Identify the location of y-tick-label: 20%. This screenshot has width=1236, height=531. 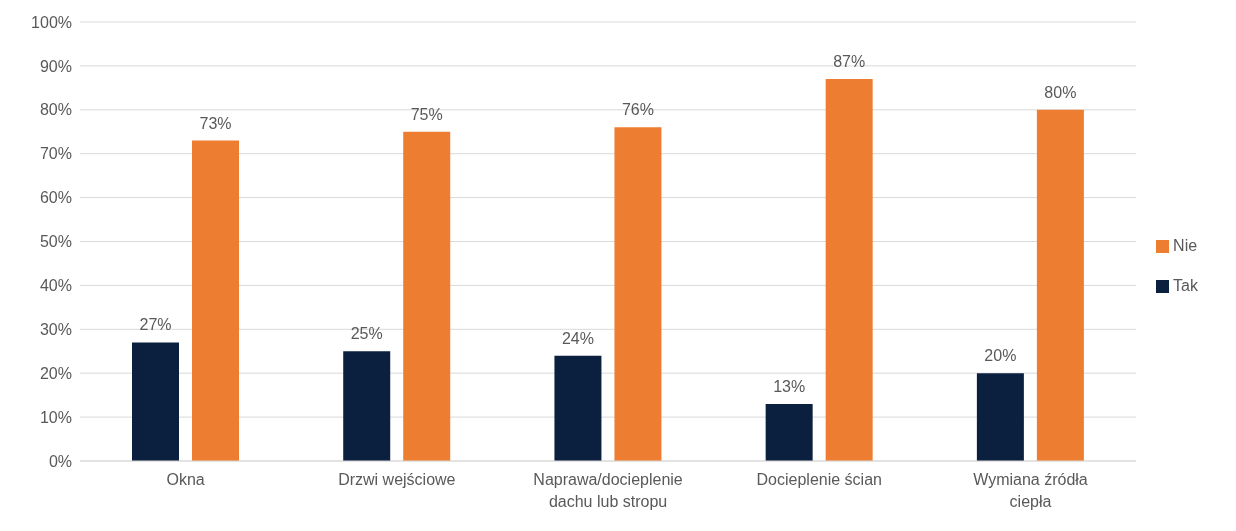
(55, 373).